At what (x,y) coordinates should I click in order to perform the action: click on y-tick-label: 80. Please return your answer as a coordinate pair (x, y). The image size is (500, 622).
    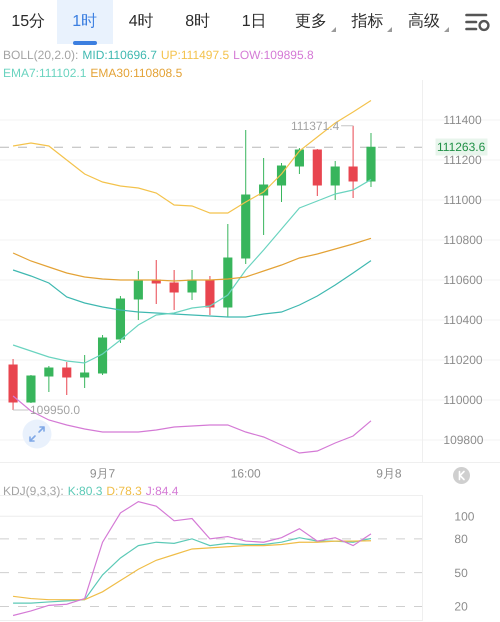
    Looking at the image, I should click on (461, 539).